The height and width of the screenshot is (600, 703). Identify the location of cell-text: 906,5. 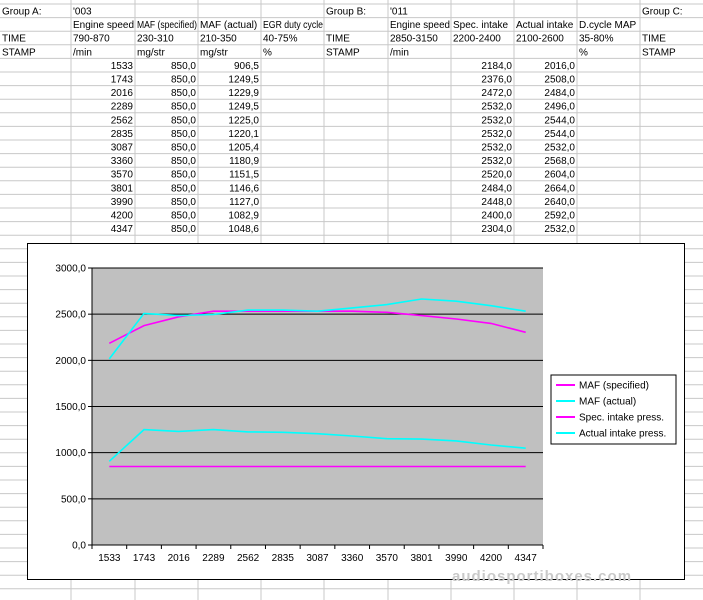
(246, 66).